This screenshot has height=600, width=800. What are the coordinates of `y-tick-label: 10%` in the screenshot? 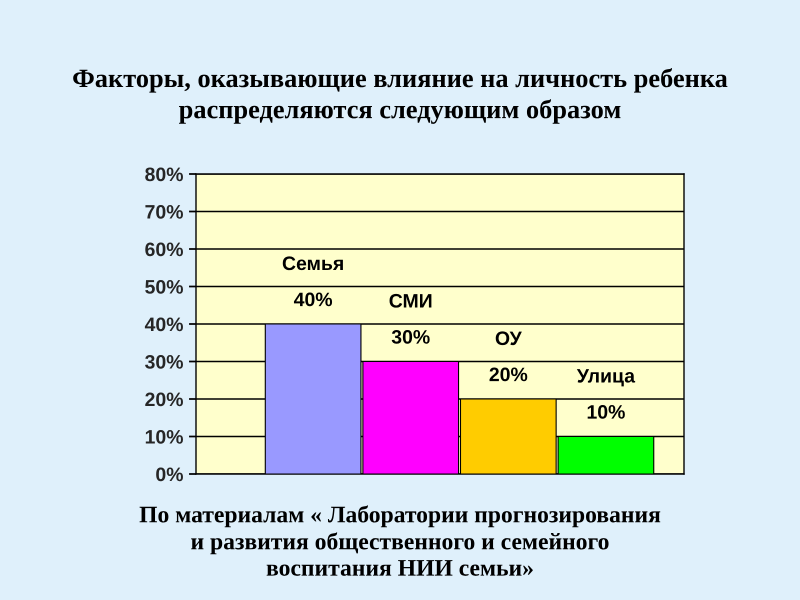 It's located at (164, 437).